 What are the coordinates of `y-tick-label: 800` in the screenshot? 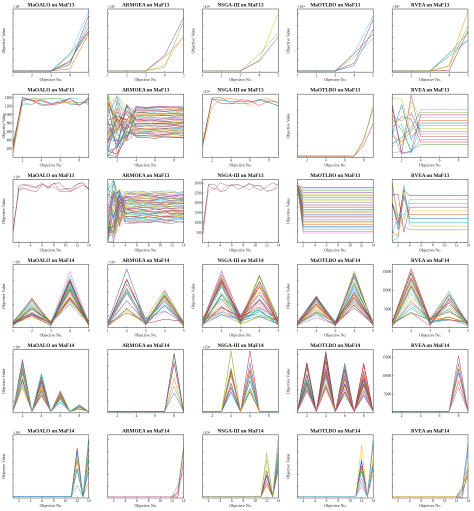 It's located at (10, 123).